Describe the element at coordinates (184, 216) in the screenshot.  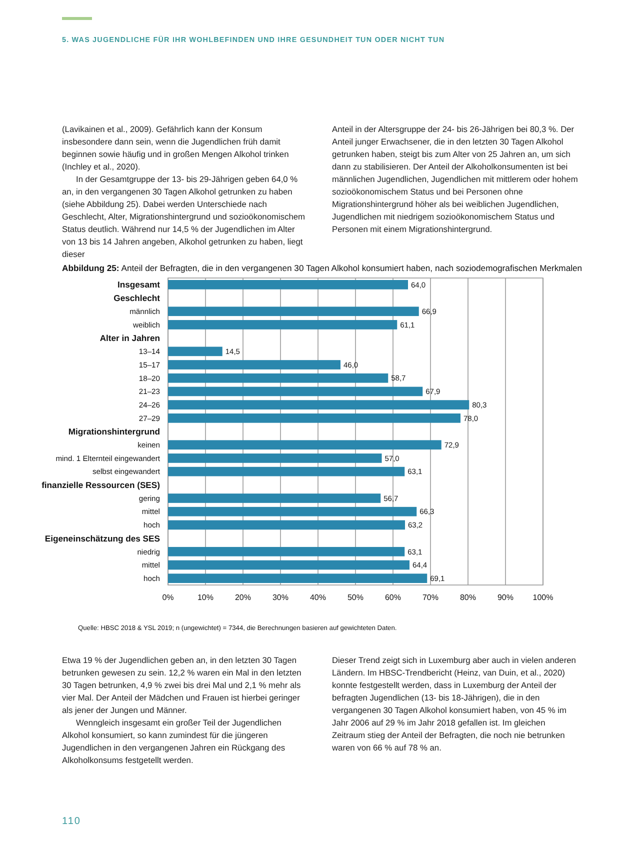
I see `text: In der Gesamtgruppe der 13- bis 29-Jährigen geben 64,0 % an, in den vergangenen 30 Tagen Alkohol getrunken zu haben (siehe Abbildung 25). Dabei werden Unterschiede nach Geschlecht, Alter, Migrationshintergrund und sozioökonomischem Status deutlich. Während nur 14,5 % der Jugendlichen im Alter von 13 bis 14 Jahren angeben, Alkohol getrunken zu haben, liegt dieser` at that location.